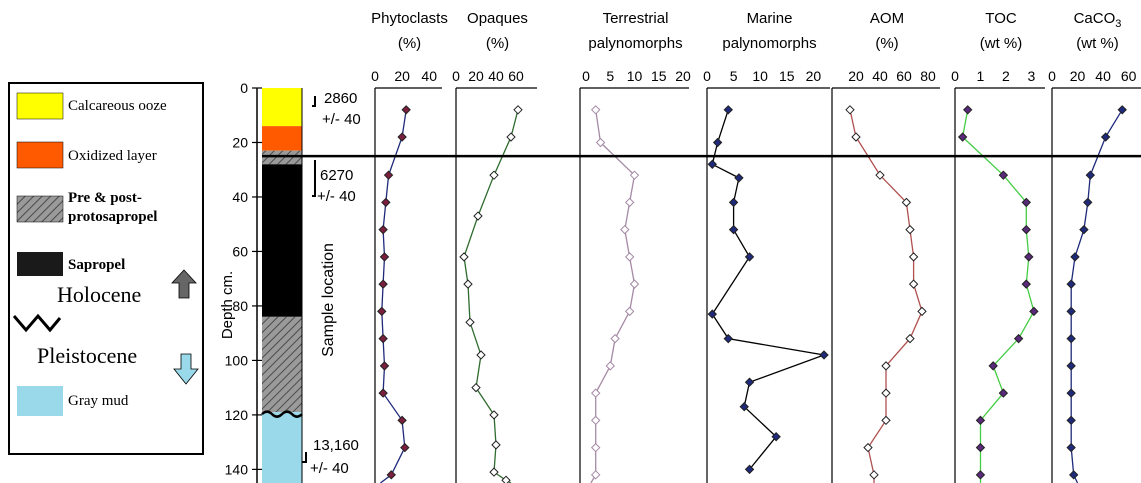 Image resolution: width=1141 pixels, height=483 pixels. What do you see at coordinates (341, 119) in the screenshot?
I see `age-1-error: +/- 40` at bounding box center [341, 119].